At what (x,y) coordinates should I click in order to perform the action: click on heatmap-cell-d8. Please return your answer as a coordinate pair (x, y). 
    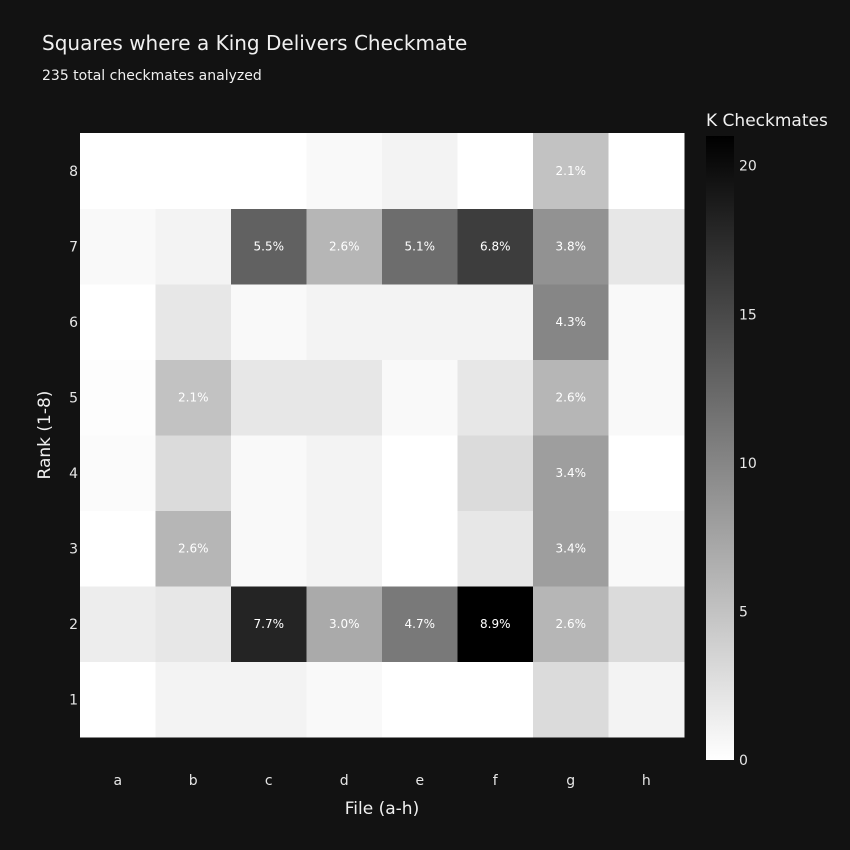
    Looking at the image, I should click on (344, 171).